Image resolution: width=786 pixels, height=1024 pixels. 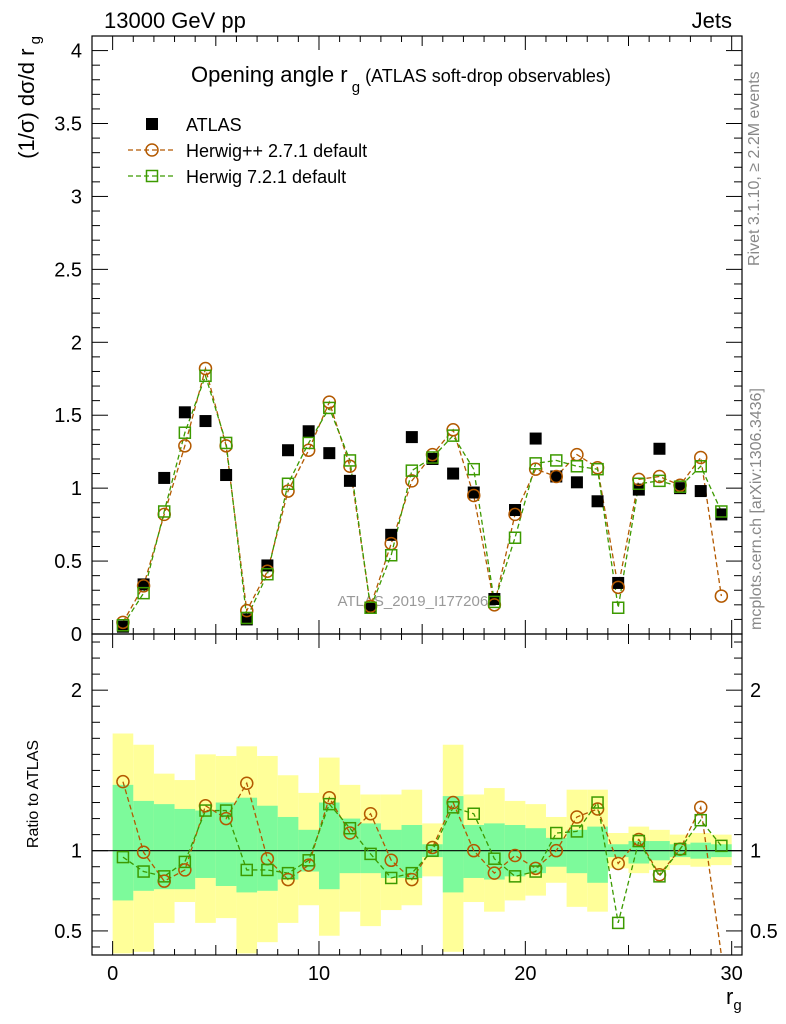 What do you see at coordinates (276, 151) in the screenshot?
I see `legend-label: Herwig++ 2.7.1 default` at bounding box center [276, 151].